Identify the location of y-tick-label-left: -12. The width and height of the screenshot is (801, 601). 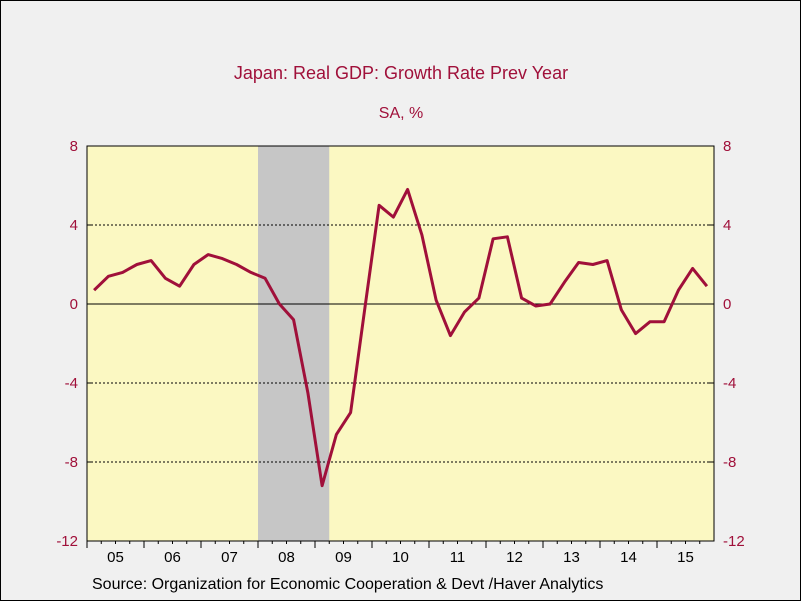
(67, 541).